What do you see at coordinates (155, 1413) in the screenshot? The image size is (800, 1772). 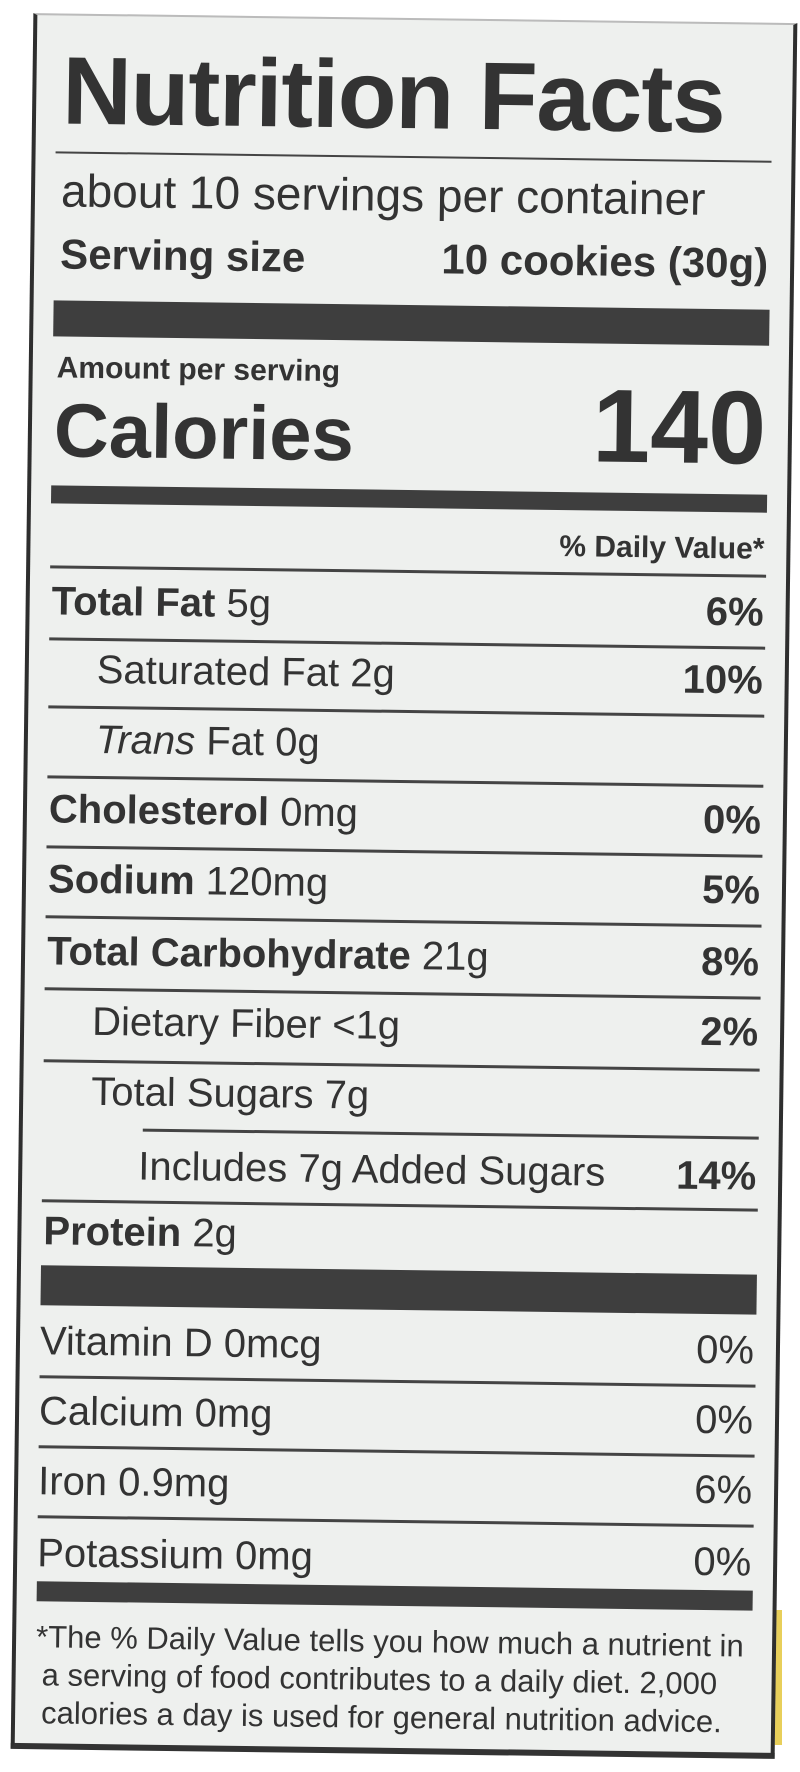 I see `calcium: Calcium 0mg` at bounding box center [155, 1413].